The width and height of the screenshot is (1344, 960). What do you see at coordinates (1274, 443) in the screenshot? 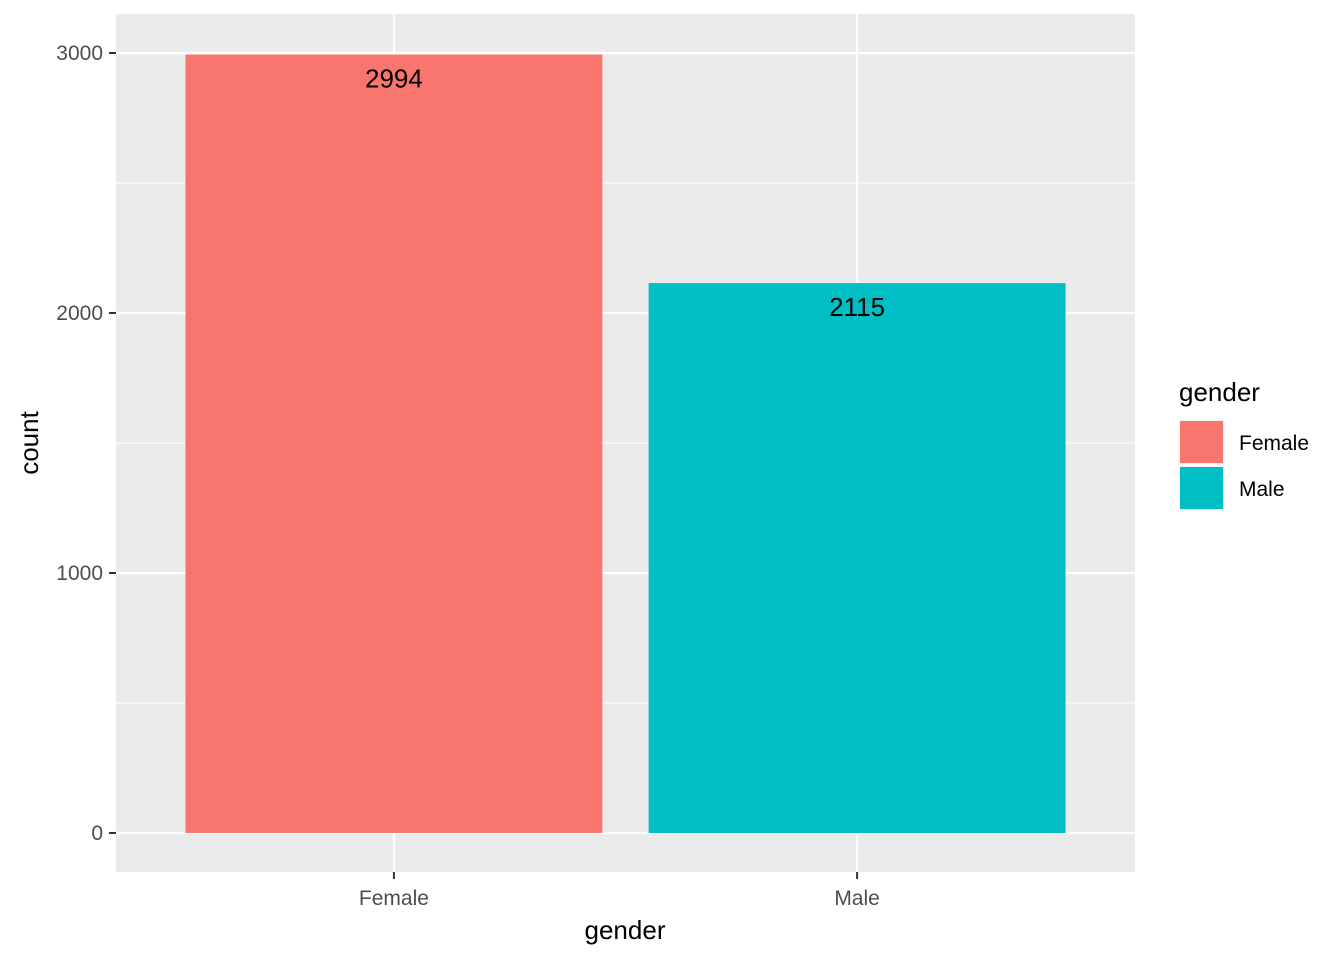
I see `legend-label: Female` at bounding box center [1274, 443].